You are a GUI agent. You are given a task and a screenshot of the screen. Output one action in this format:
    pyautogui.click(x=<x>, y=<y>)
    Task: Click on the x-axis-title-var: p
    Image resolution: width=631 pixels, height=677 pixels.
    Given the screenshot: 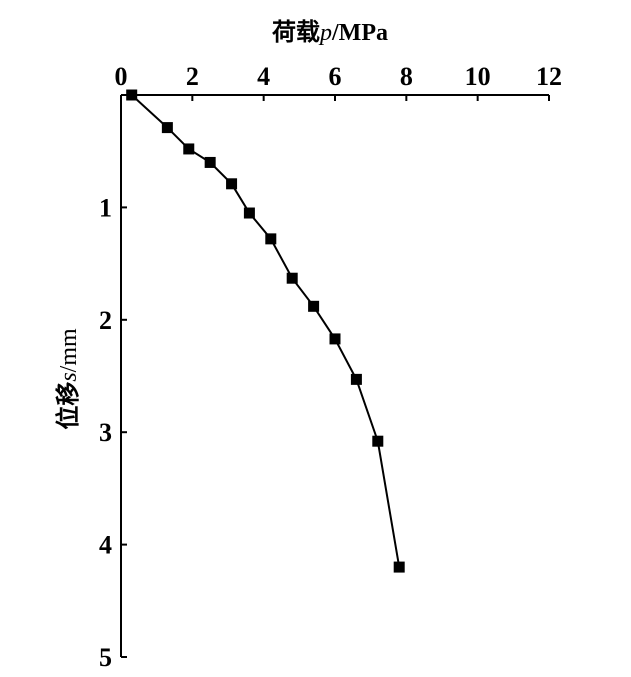 What is the action you would take?
    pyautogui.click(x=325, y=33)
    